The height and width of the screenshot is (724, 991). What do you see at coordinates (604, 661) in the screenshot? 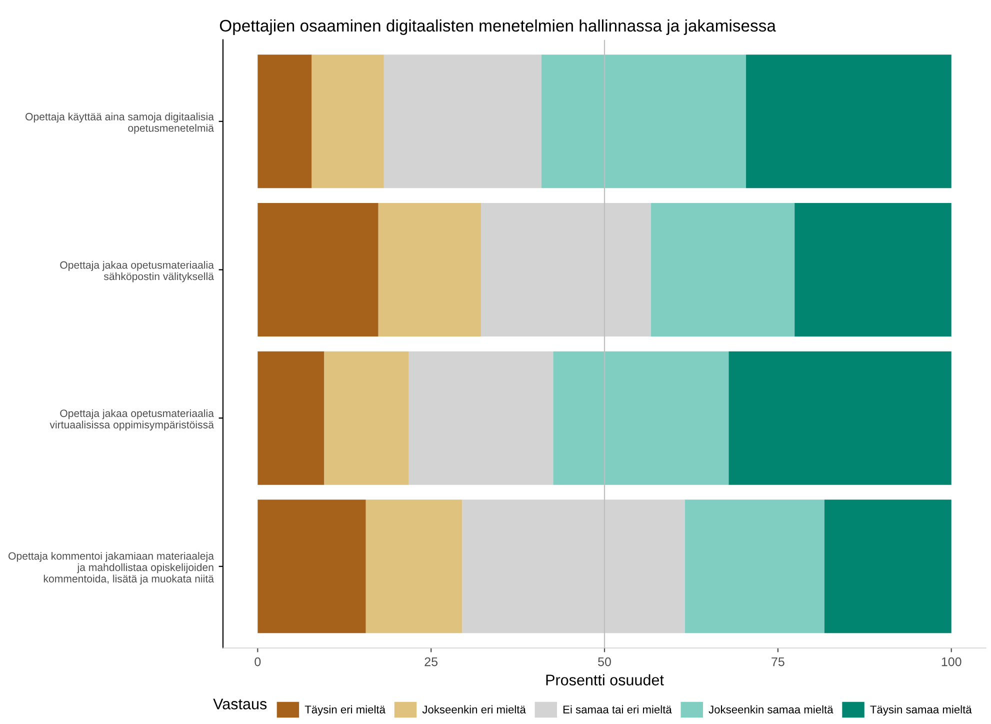
I see `x-tick-label: 50` at bounding box center [604, 661].